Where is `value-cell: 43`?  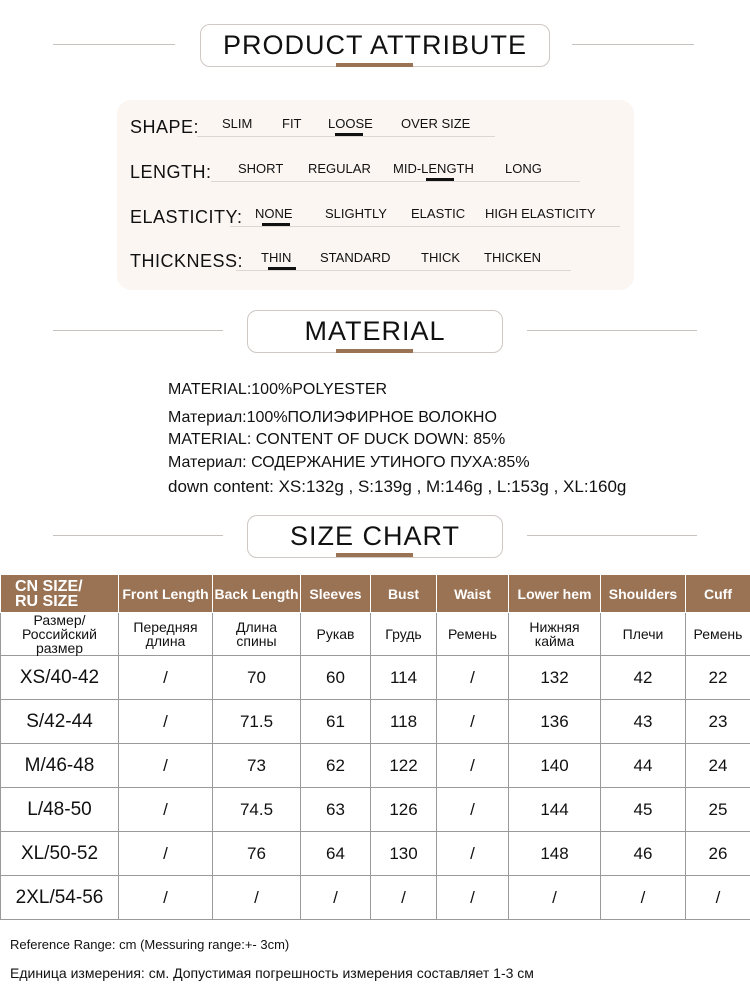
value-cell: 43 is located at coordinates (643, 721).